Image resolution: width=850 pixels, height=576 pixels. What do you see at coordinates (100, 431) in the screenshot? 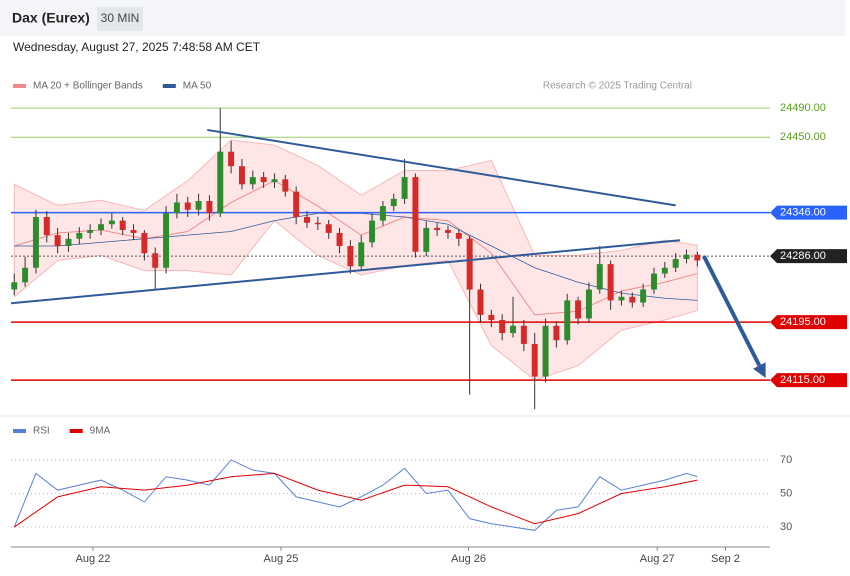
I see `legend-label: 9MA` at bounding box center [100, 431].